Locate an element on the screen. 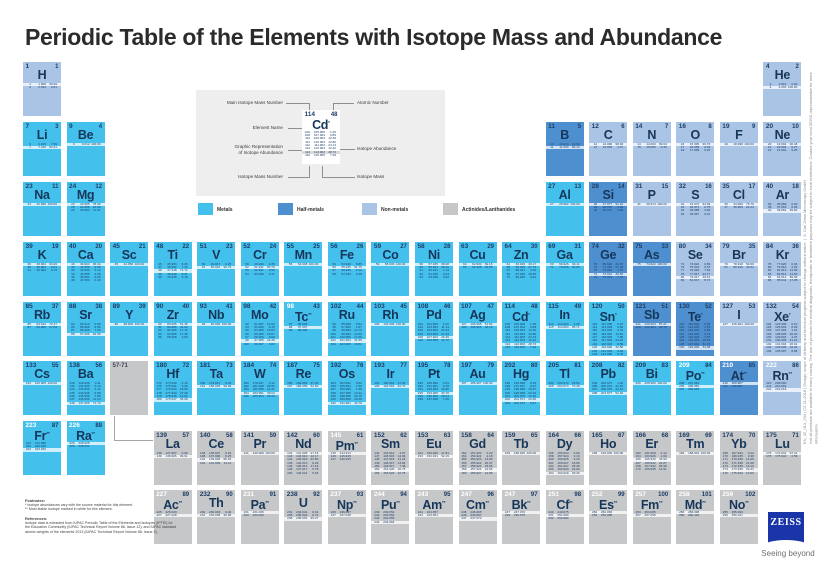  isotope-row: 211 210.987 is located at coordinates (732, 385).